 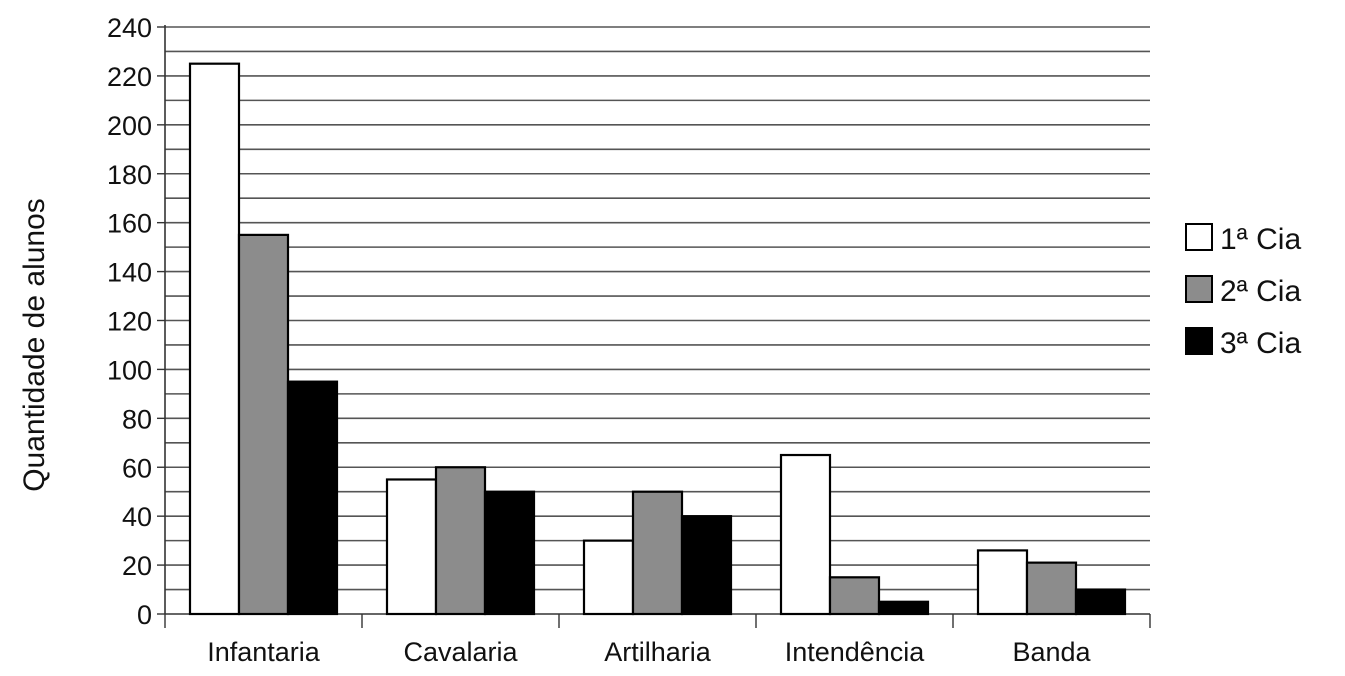 I want to click on legend: 1ª Cia 2ª Cia 3ª Cia, so click(x=1243, y=291).